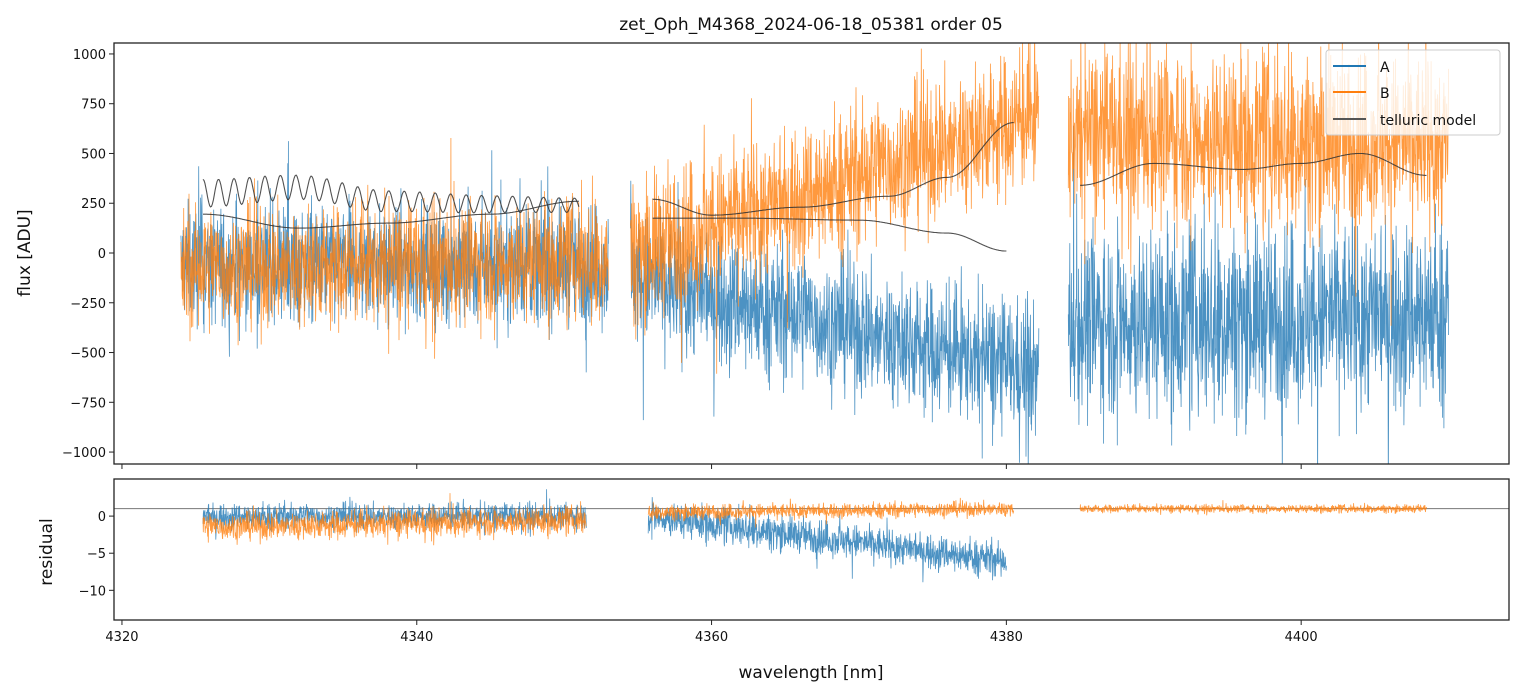  I want to click on residual-ytick-label: −5, so click(96, 554).